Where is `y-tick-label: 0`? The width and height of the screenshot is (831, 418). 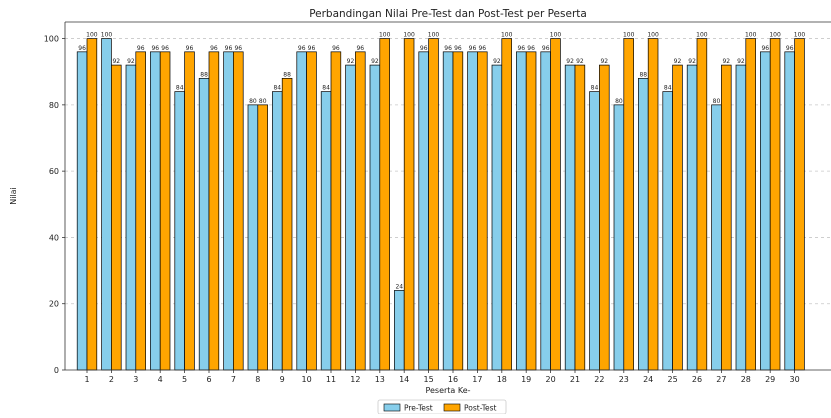
y-tick-label: 0 is located at coordinates (56, 370).